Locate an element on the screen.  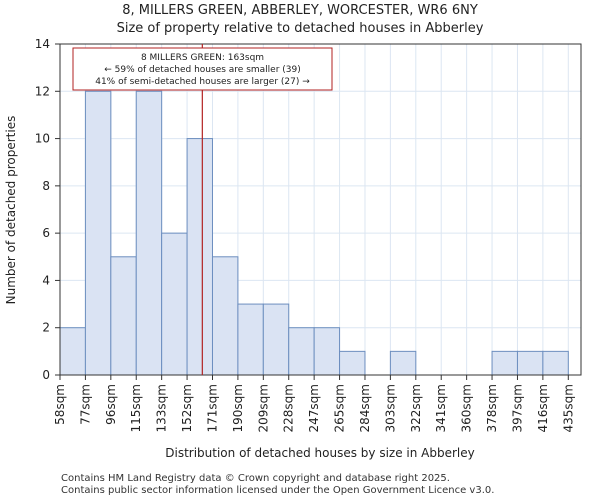
annotation-line1: 8 MILLERS GREEN: 163sqm is located at coordinates (202, 58).